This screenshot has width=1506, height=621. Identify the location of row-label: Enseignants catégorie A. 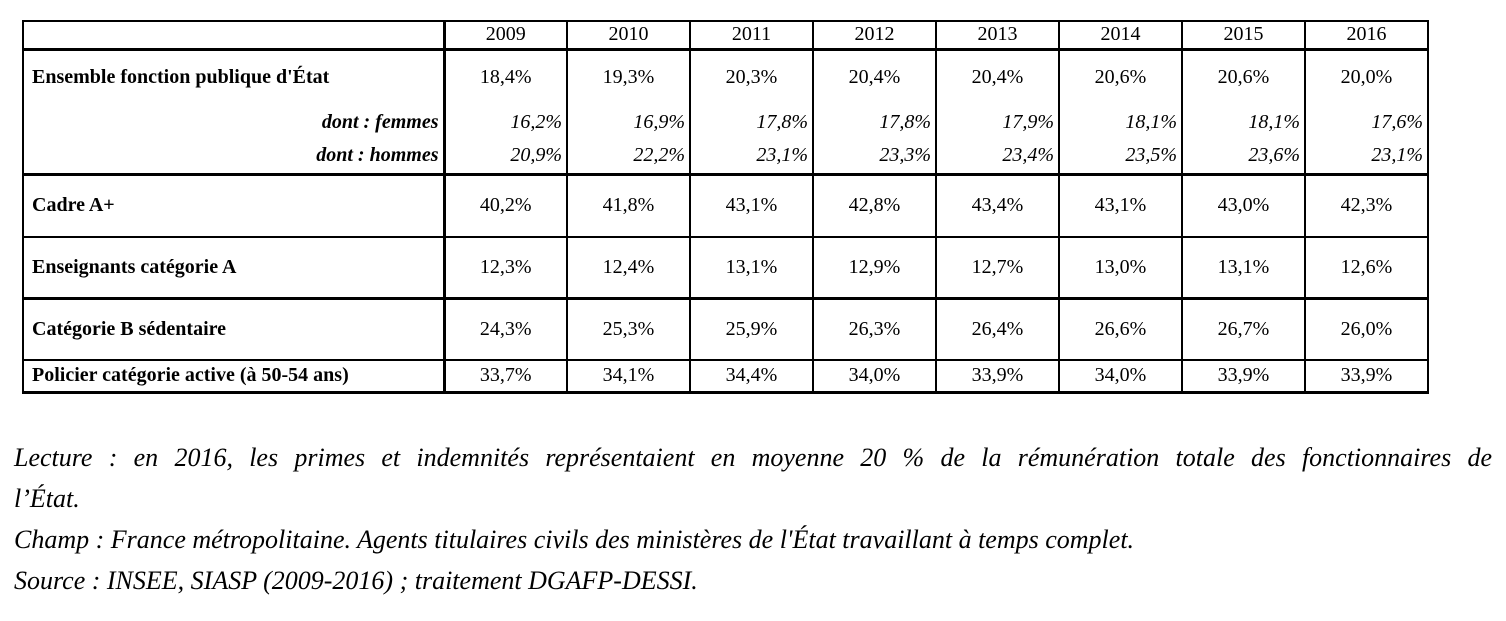
(134, 266).